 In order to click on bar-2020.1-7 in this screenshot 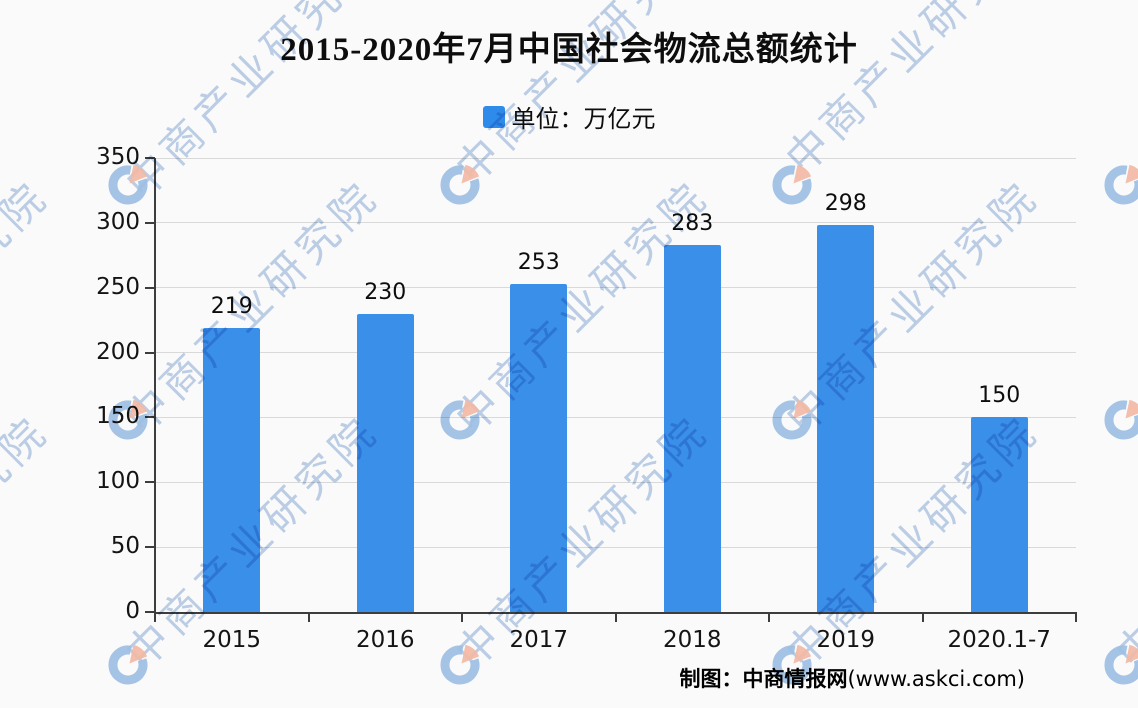, I will do `click(999, 514)`.